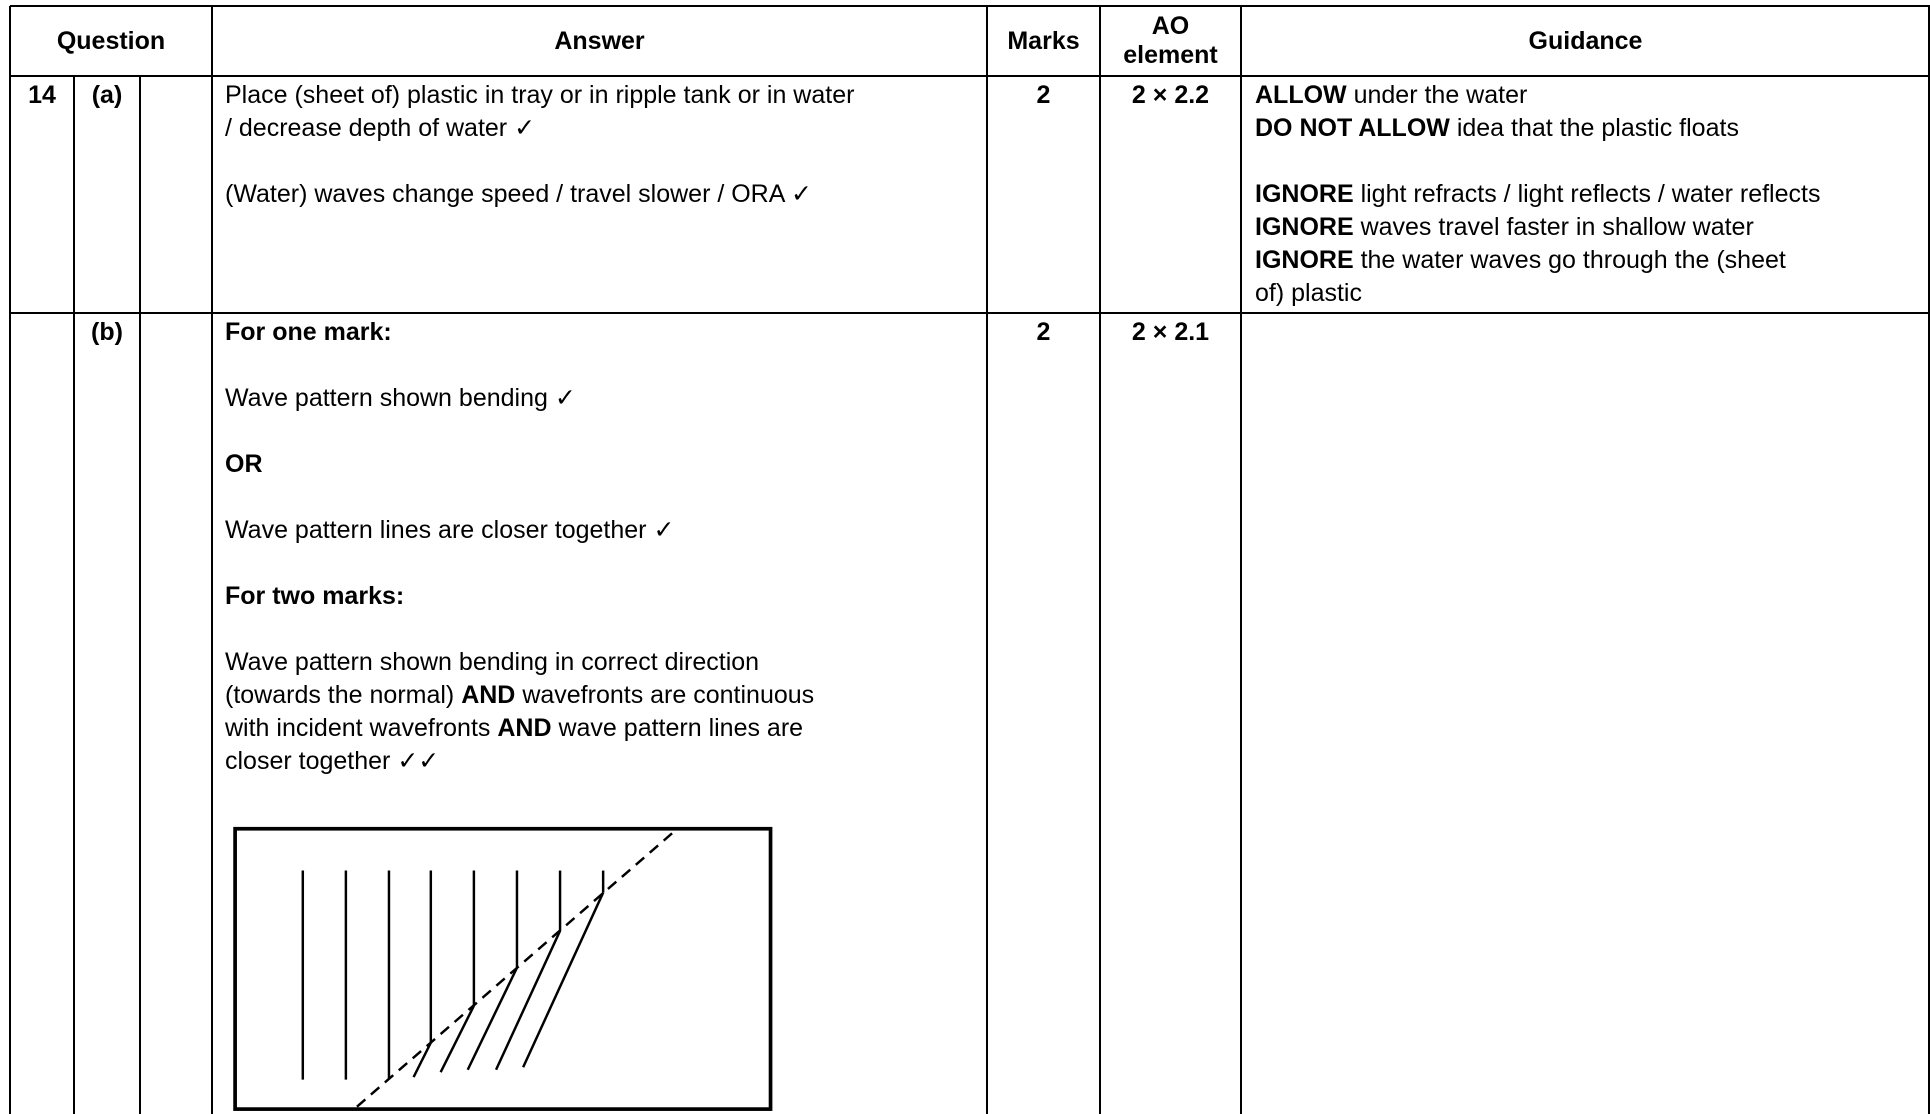  What do you see at coordinates (1352, 128) in the screenshot?
I see `bold-text: DO NOT ALLOW` at bounding box center [1352, 128].